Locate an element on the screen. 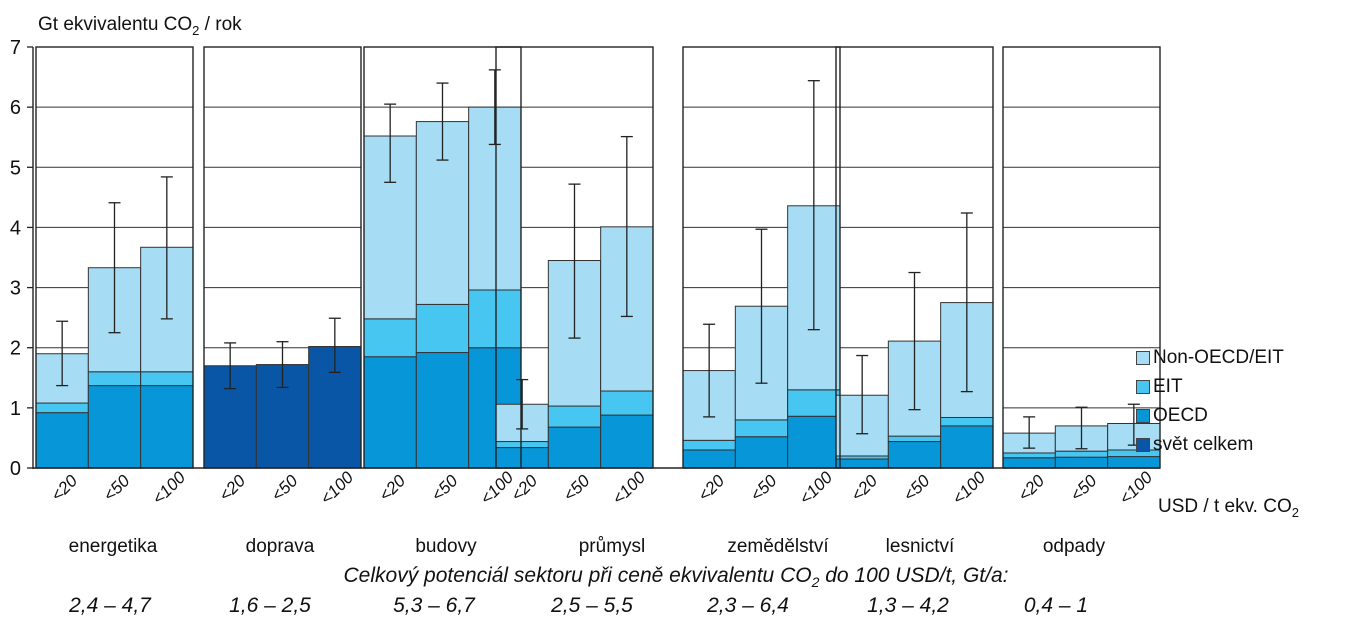 This screenshot has width=1352, height=626. y-tick-label: 6 is located at coordinates (15, 108).